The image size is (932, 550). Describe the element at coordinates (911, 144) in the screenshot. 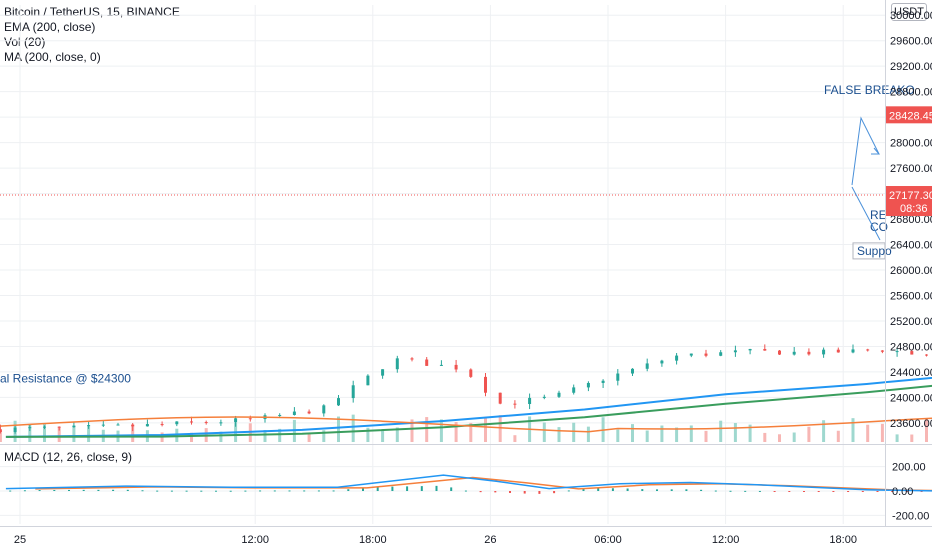

I see `price-tick-label: 28000.00` at that location.